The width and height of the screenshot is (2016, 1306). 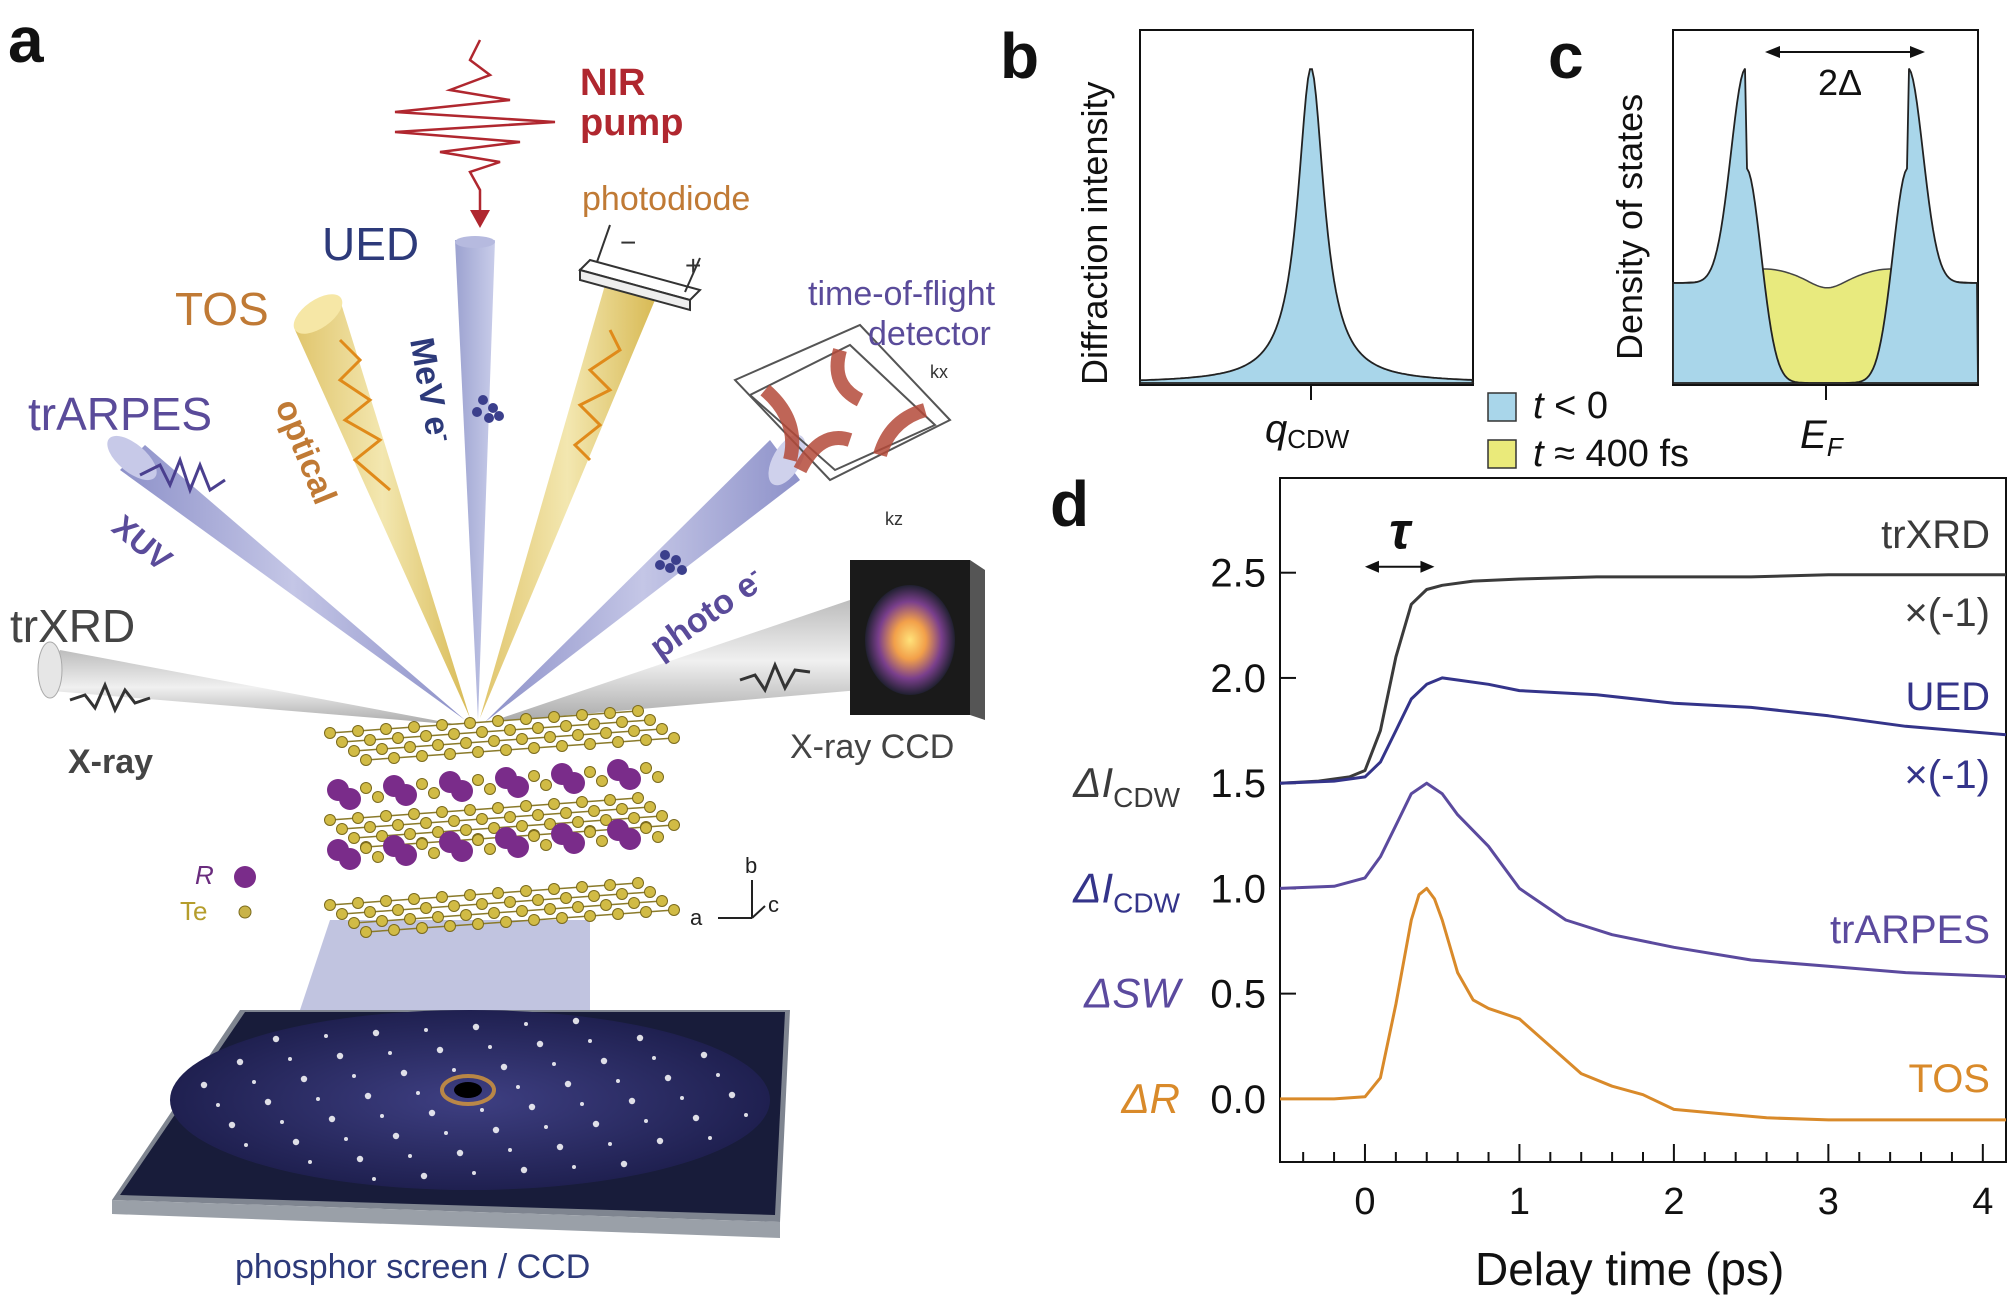 What do you see at coordinates (1814, 435) in the screenshot?
I see `c-xlabel-main: E` at bounding box center [1814, 435].